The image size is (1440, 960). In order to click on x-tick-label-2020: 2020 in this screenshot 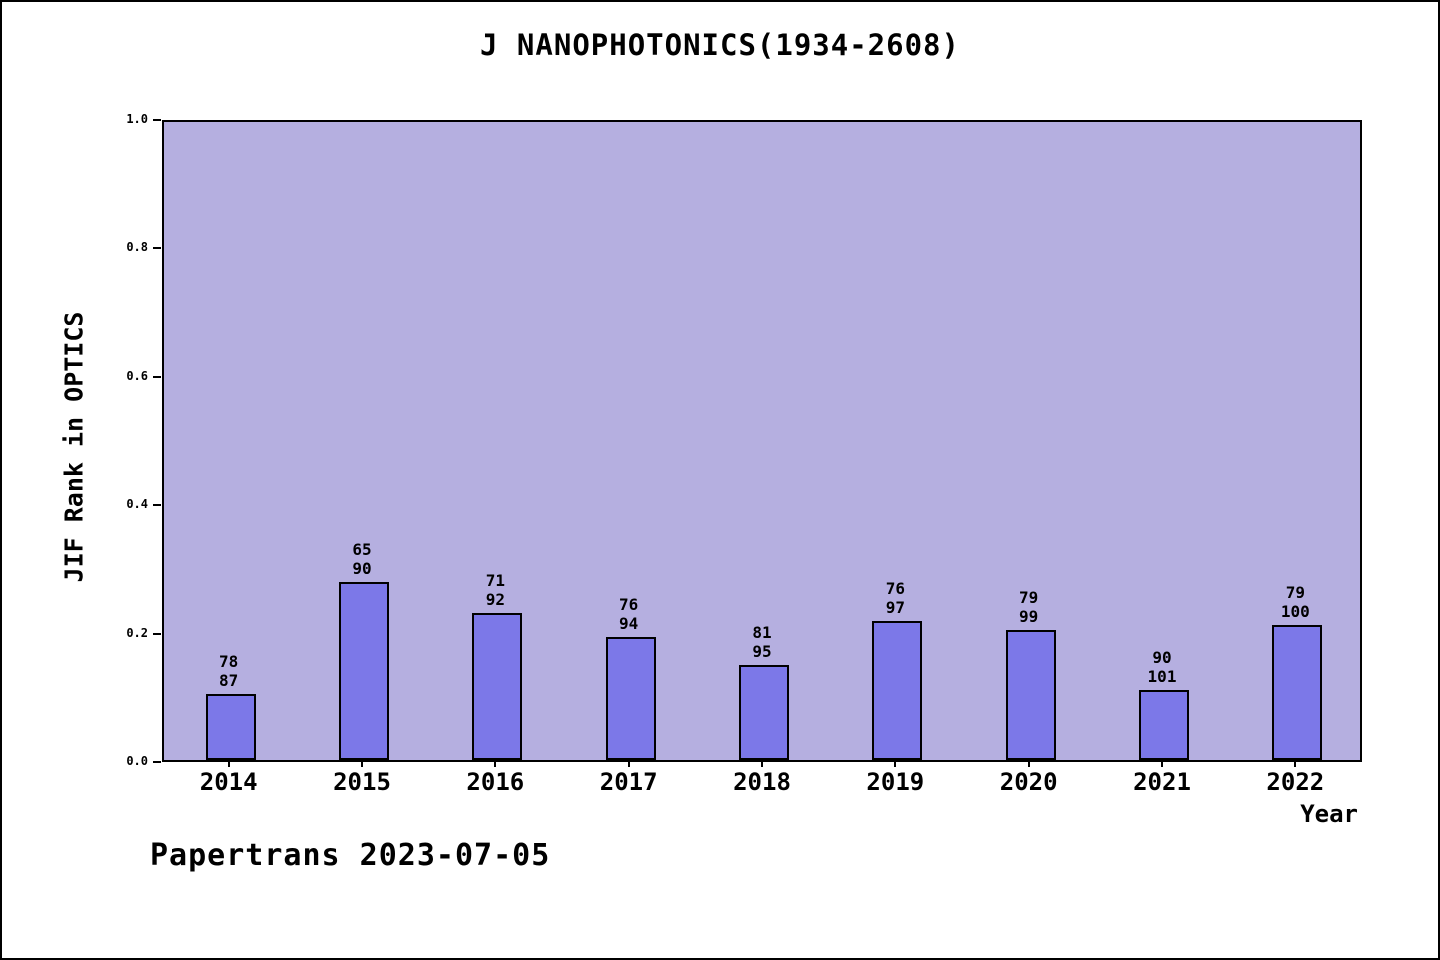, I will do `click(1028, 782)`.